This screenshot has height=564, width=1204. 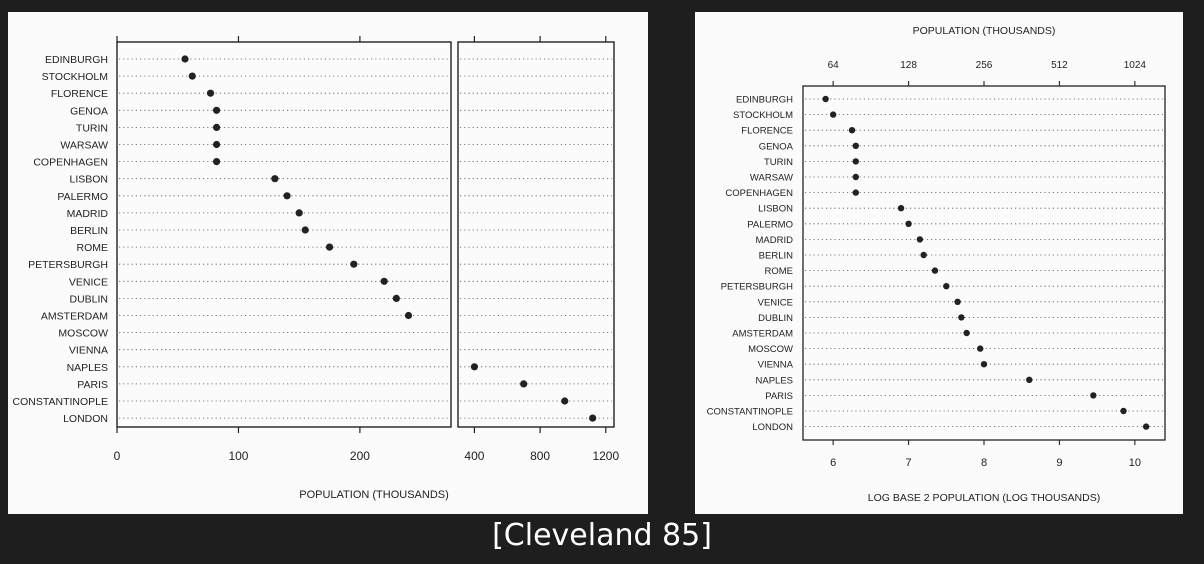 What do you see at coordinates (908, 65) in the screenshot?
I see `top-tick-label: 128` at bounding box center [908, 65].